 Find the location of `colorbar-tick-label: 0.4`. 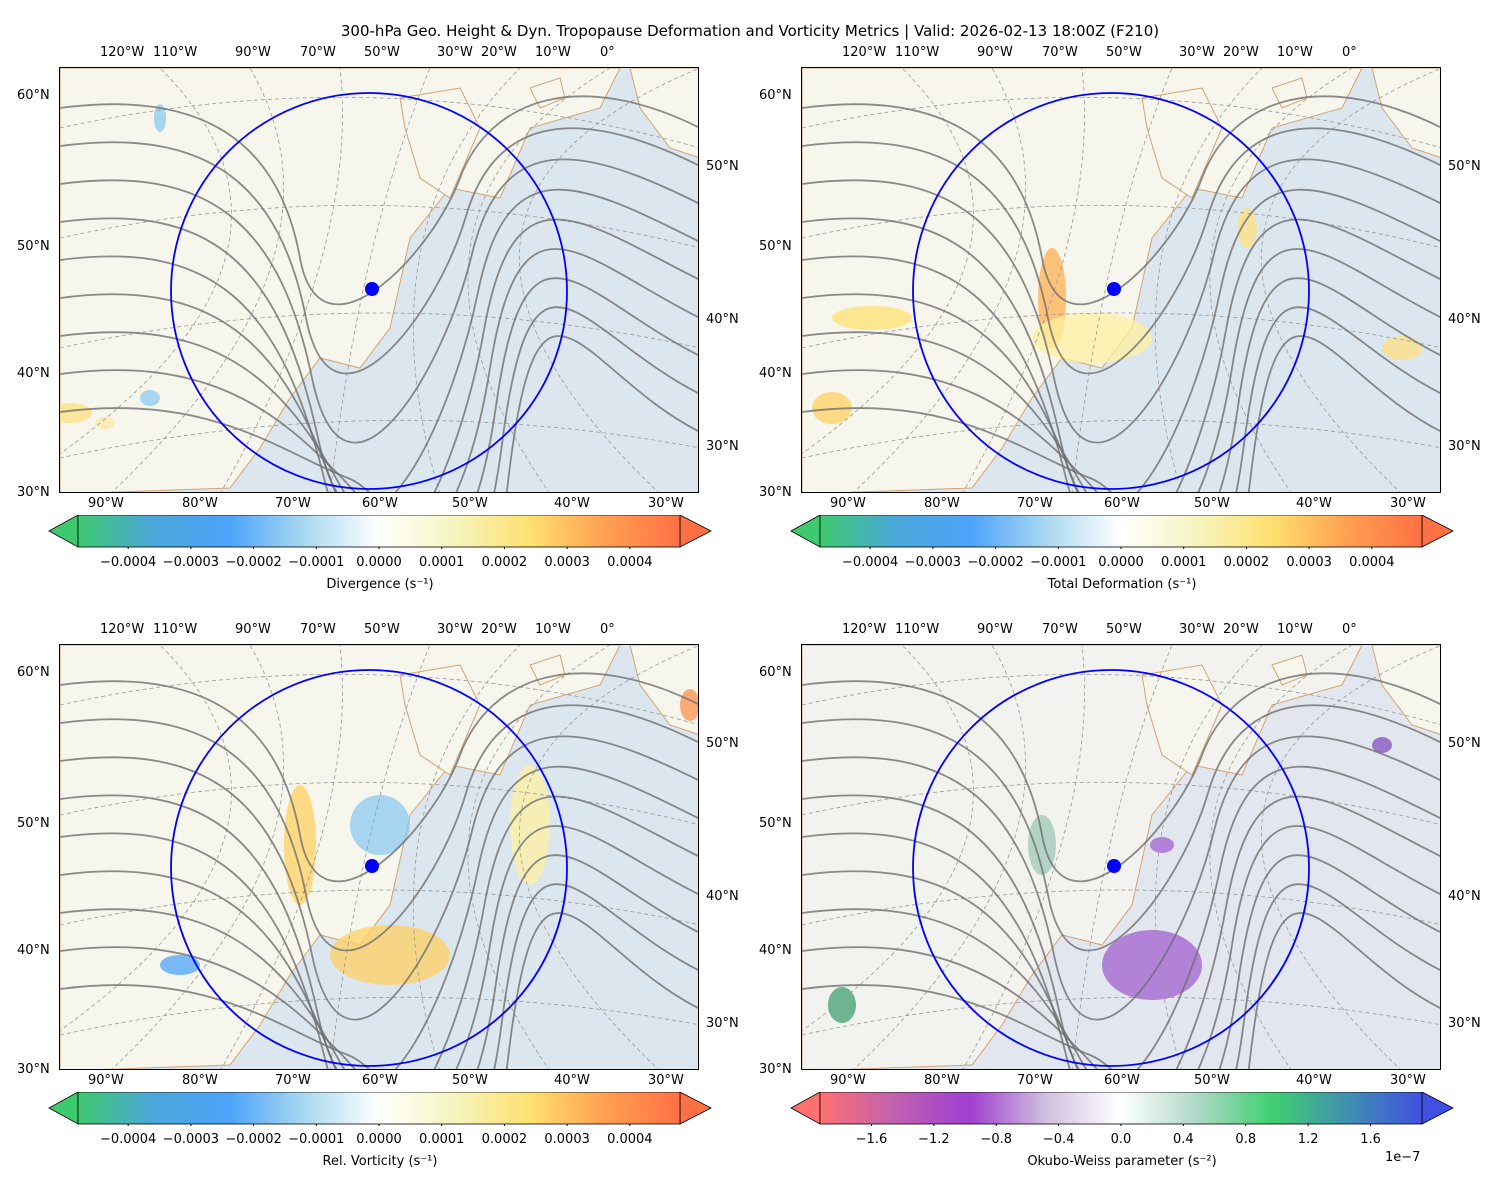

colorbar-tick-label: 0.4 is located at coordinates (1183, 1139).